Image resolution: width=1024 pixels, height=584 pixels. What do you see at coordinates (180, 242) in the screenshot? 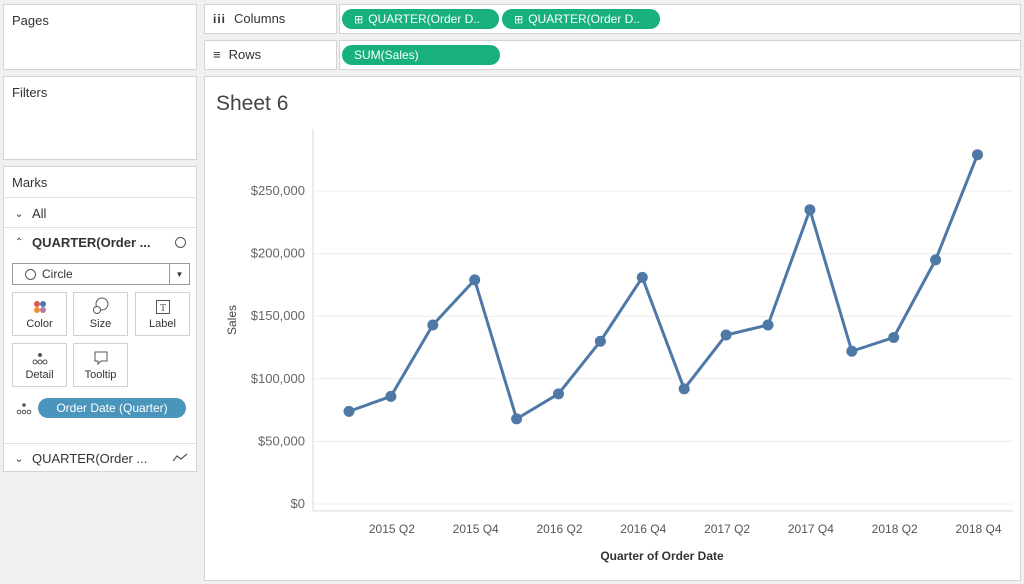
I see `circle-mark-icon` at bounding box center [180, 242].